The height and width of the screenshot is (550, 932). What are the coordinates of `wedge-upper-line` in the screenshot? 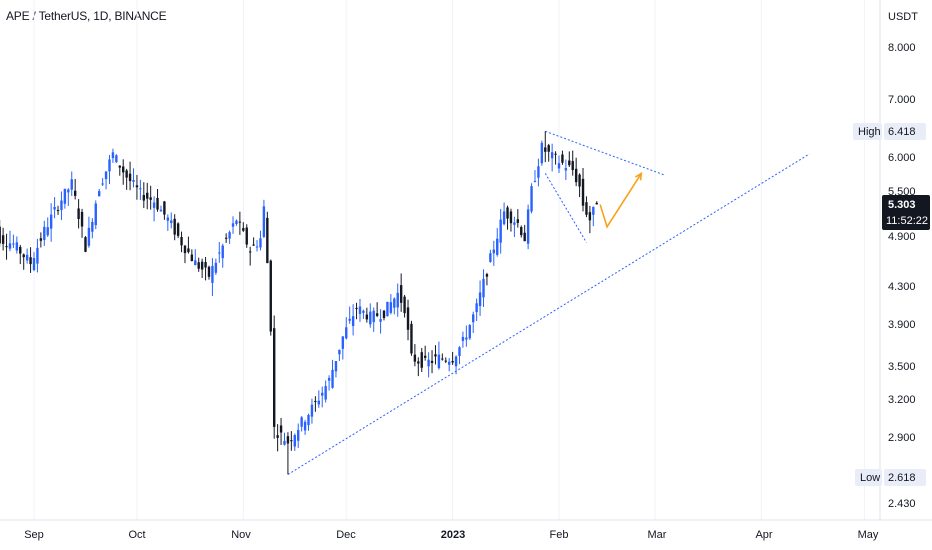 It's located at (605, 153).